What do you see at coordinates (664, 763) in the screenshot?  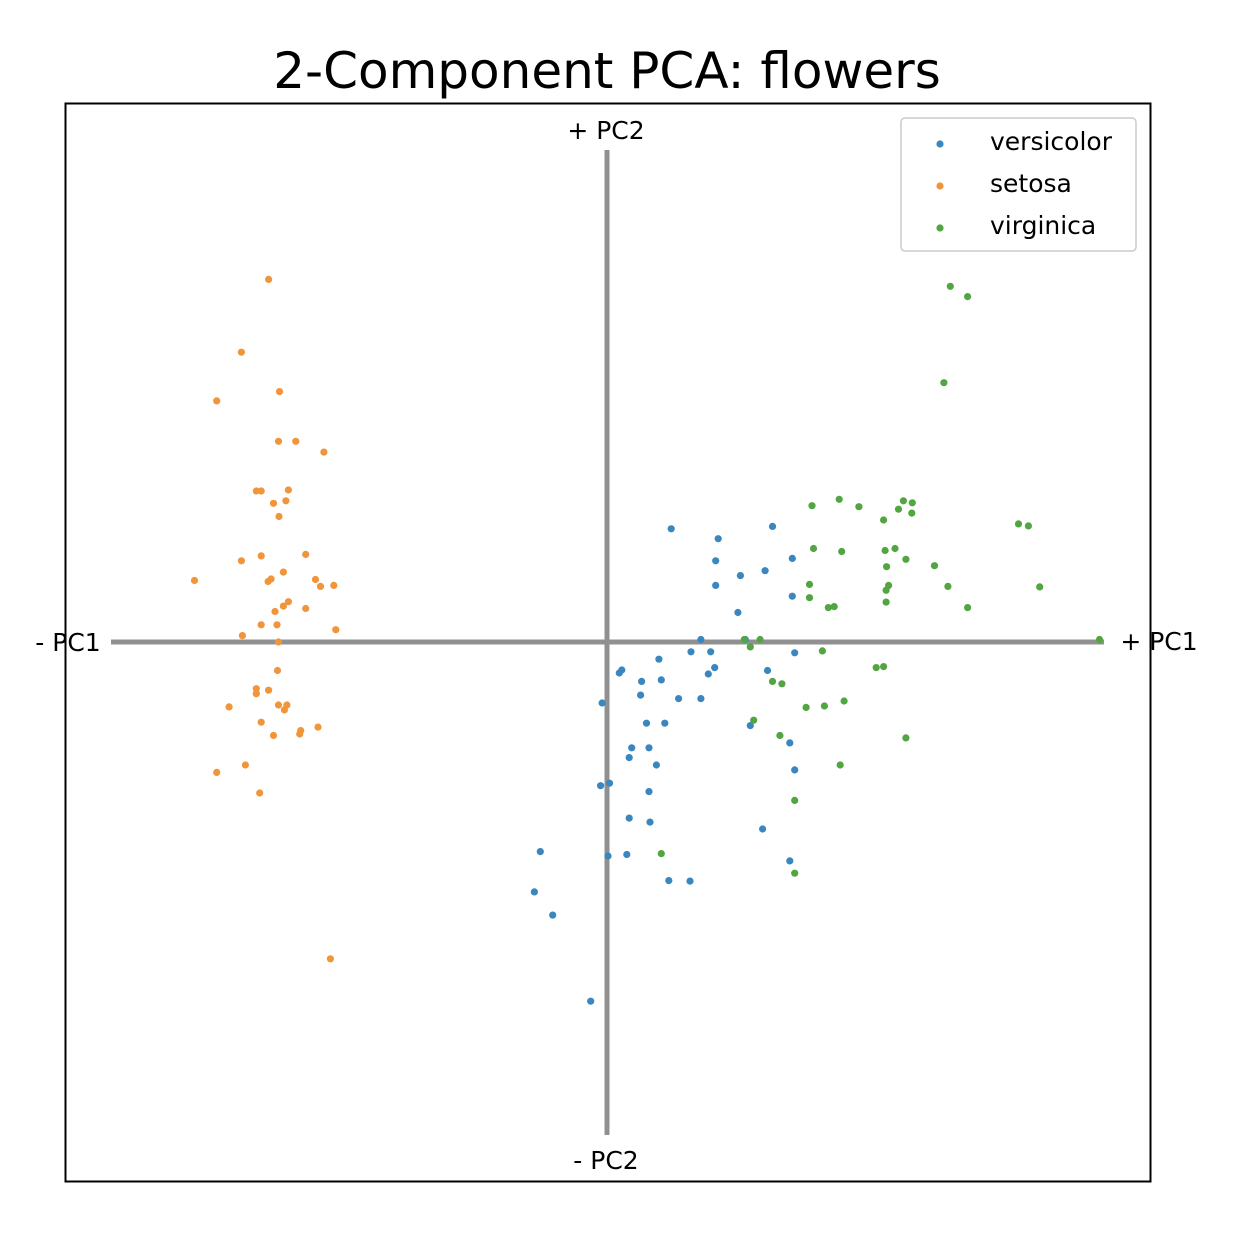 I see `series-versicolor` at bounding box center [664, 763].